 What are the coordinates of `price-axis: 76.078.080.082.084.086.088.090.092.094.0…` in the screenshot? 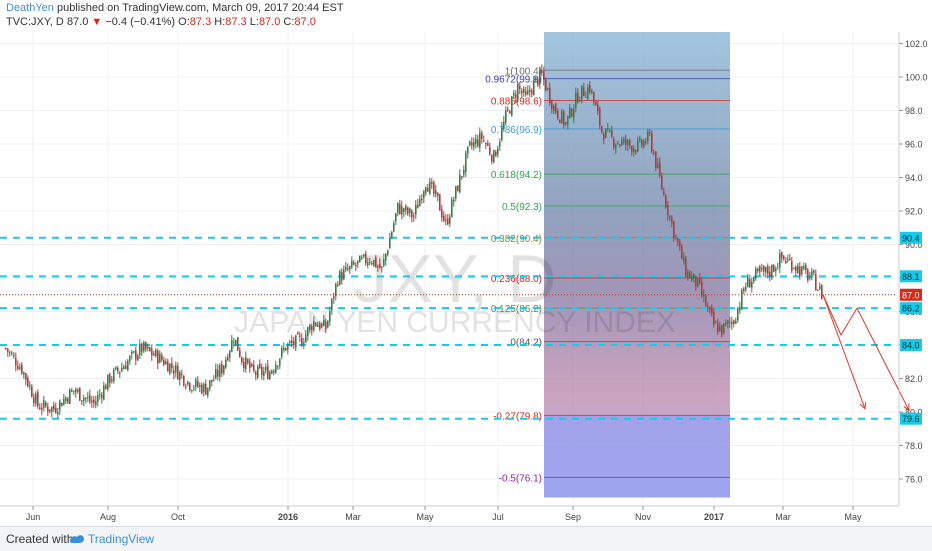 It's located at (913, 269).